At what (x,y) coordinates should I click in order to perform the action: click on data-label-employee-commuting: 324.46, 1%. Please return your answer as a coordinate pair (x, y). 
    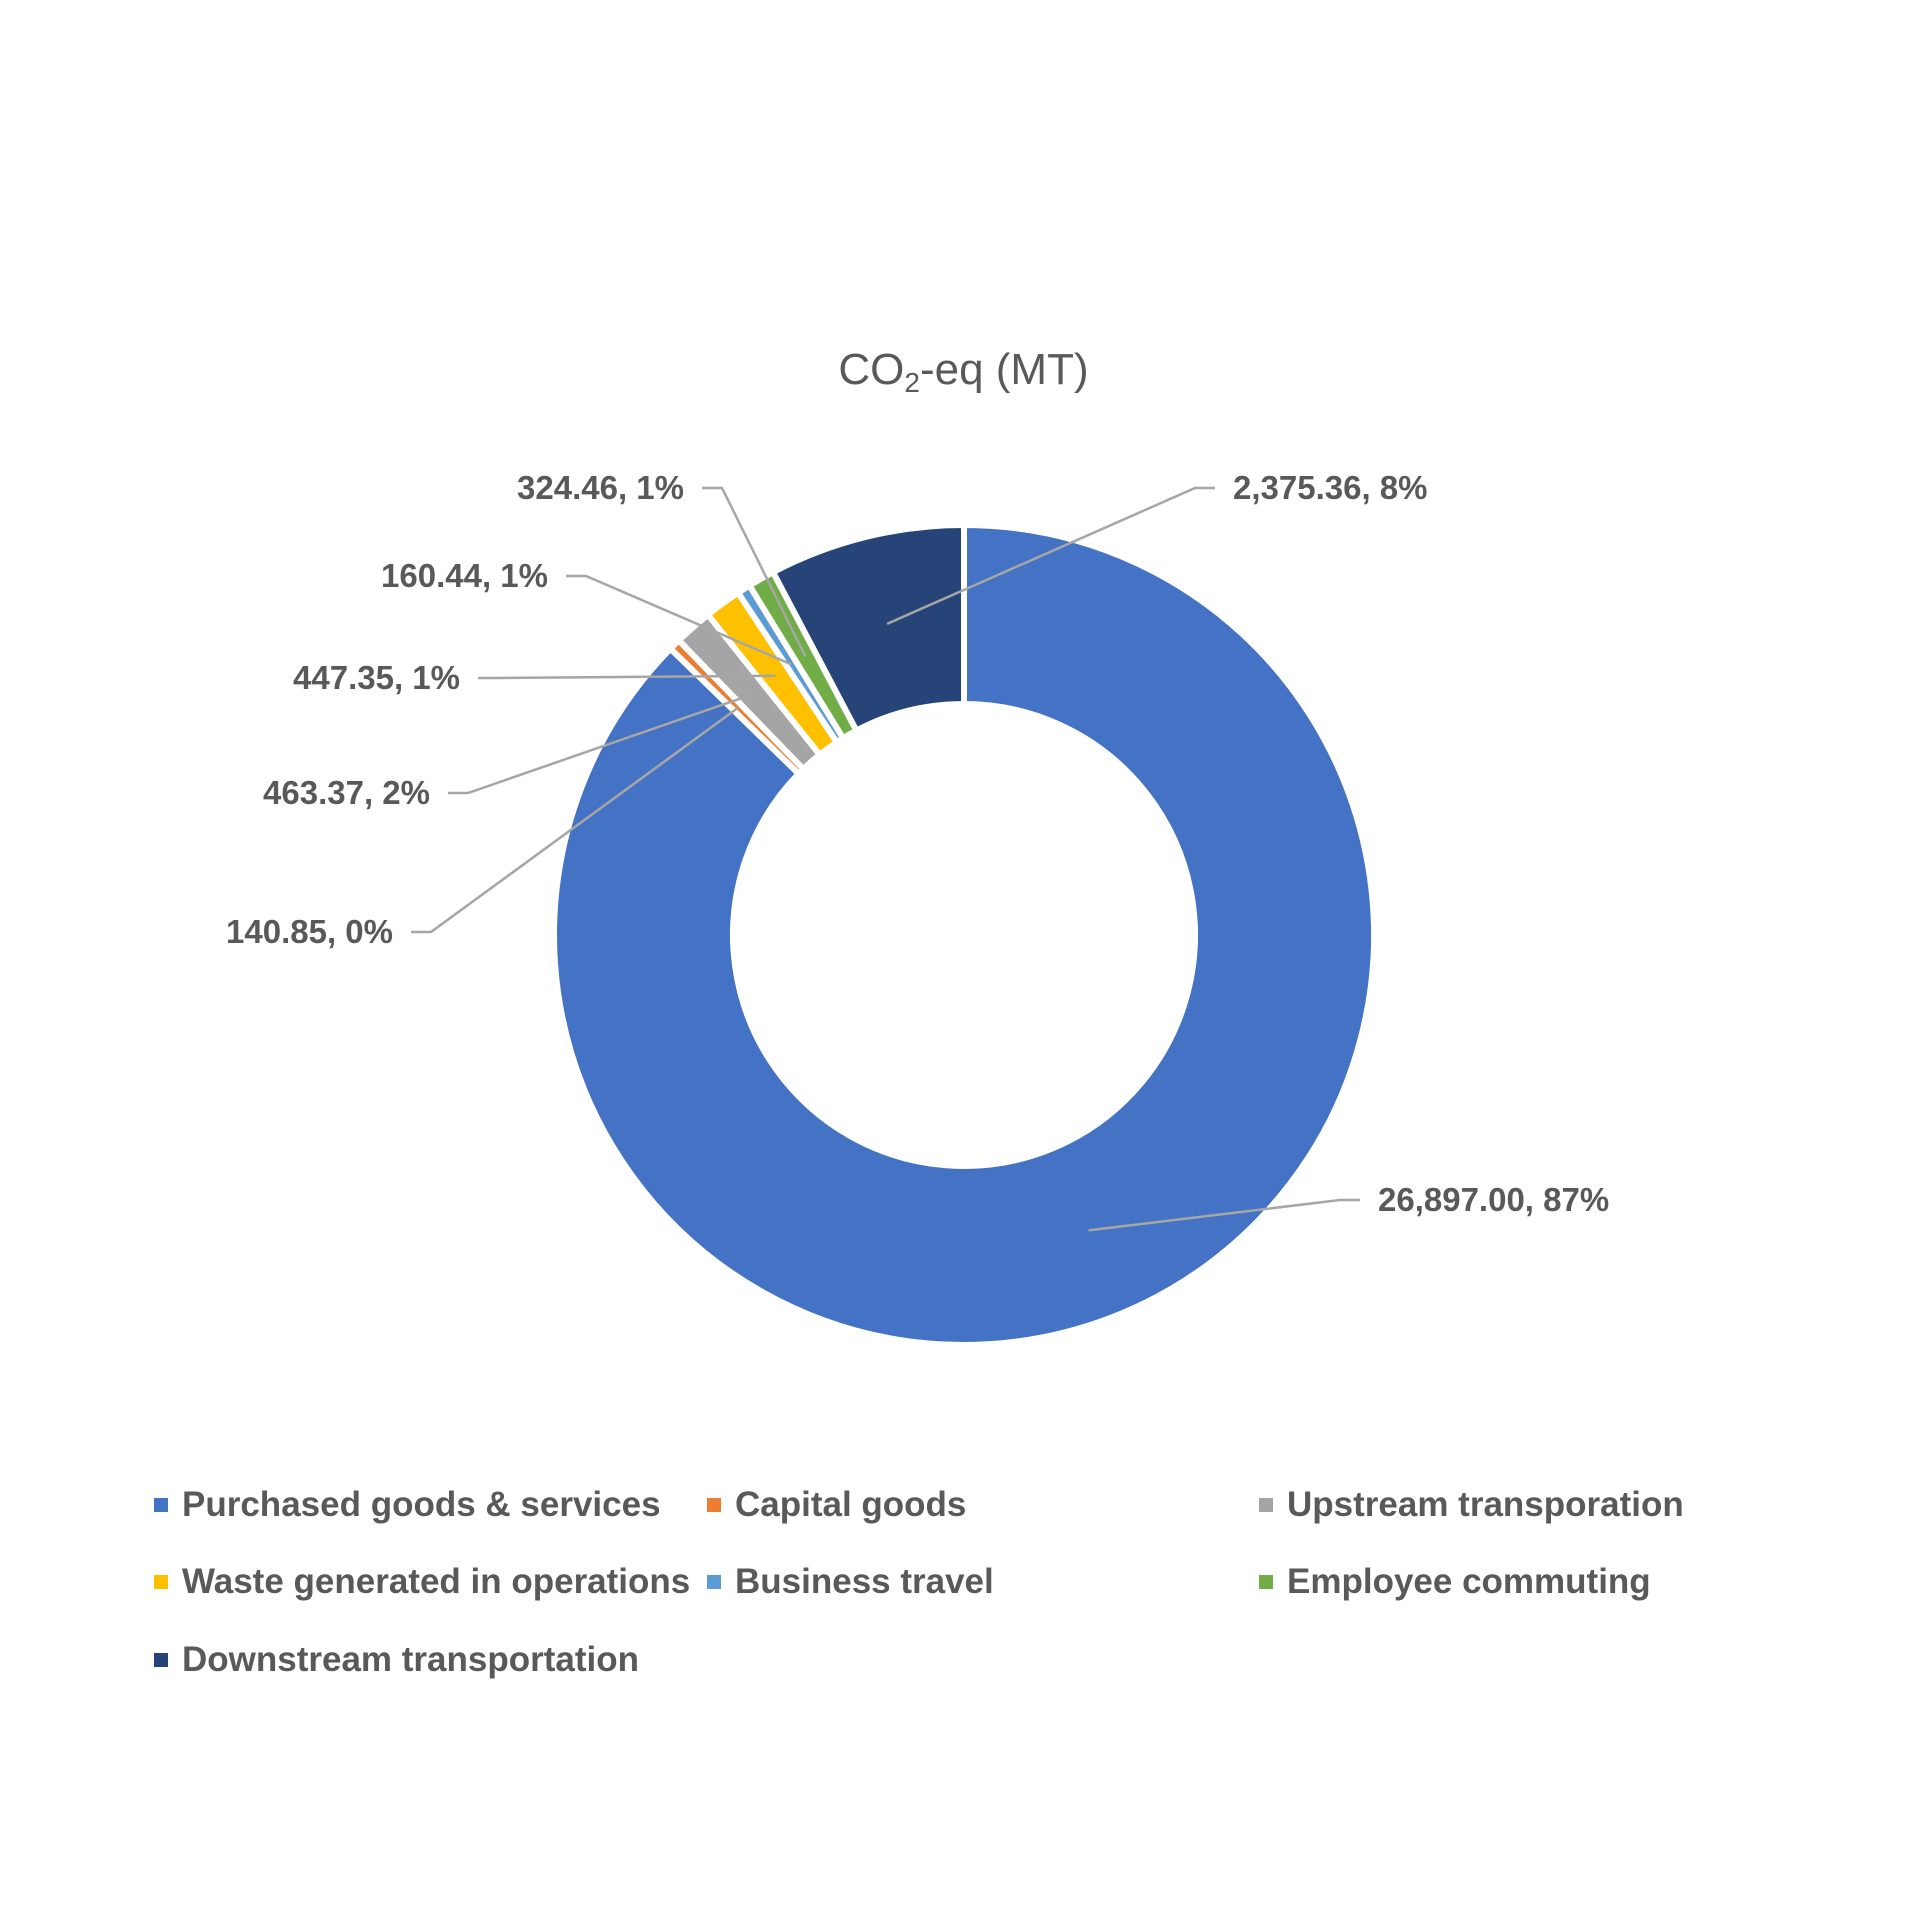
    Looking at the image, I should click on (600, 487).